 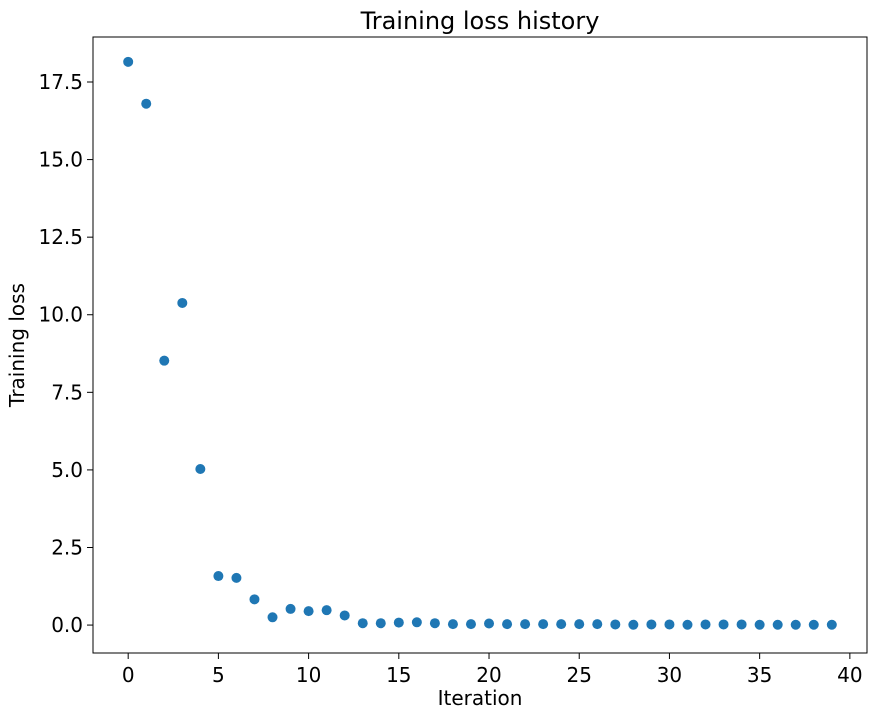 What do you see at coordinates (669, 675) in the screenshot?
I see `x-tick-label: 30` at bounding box center [669, 675].